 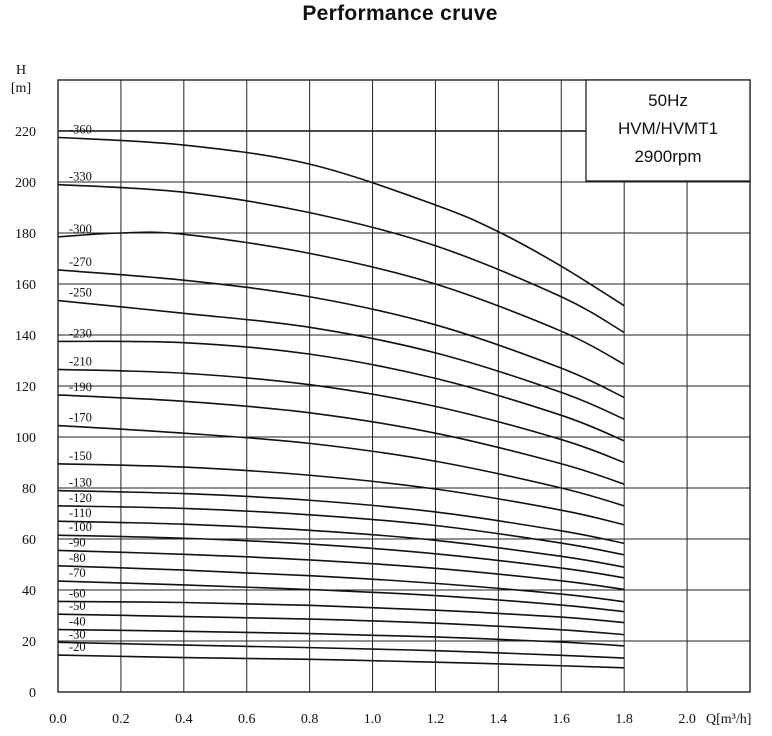 What do you see at coordinates (80, 333) in the screenshot?
I see `curve-label-230: -230` at bounding box center [80, 333].